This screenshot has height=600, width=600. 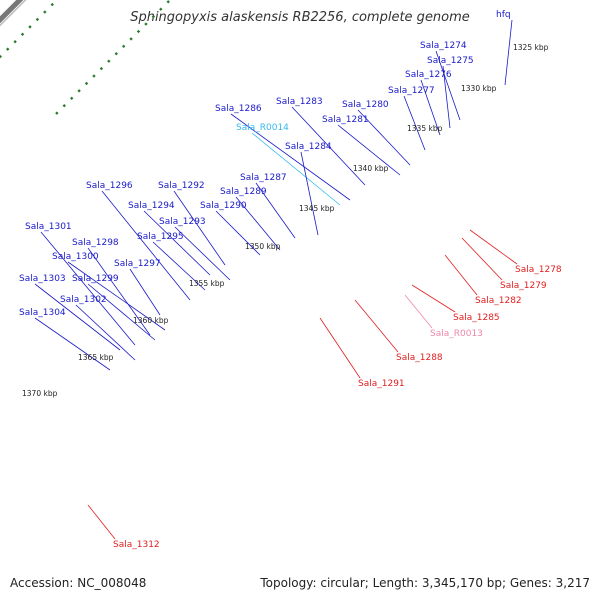 I want to click on forward-gene-label: Sala_1283, so click(x=299, y=102).